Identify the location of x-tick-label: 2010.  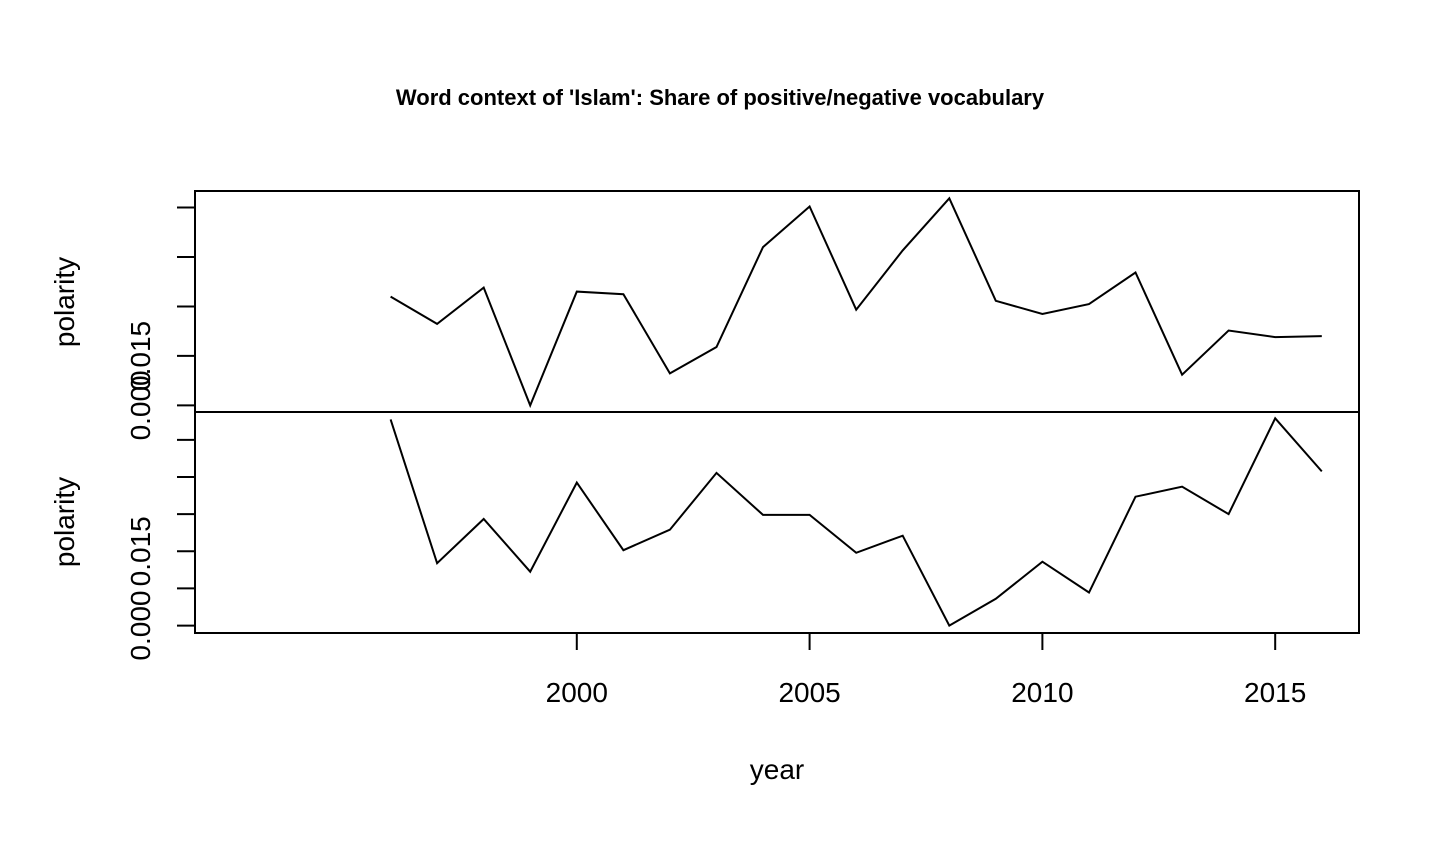
(1042, 692).